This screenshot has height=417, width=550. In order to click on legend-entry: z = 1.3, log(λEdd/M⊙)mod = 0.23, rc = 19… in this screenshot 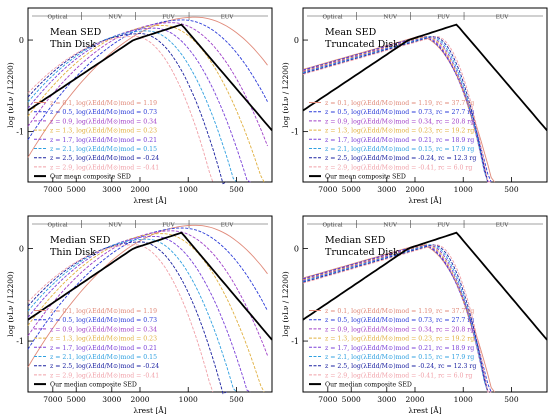, I will do `click(399, 339)`.